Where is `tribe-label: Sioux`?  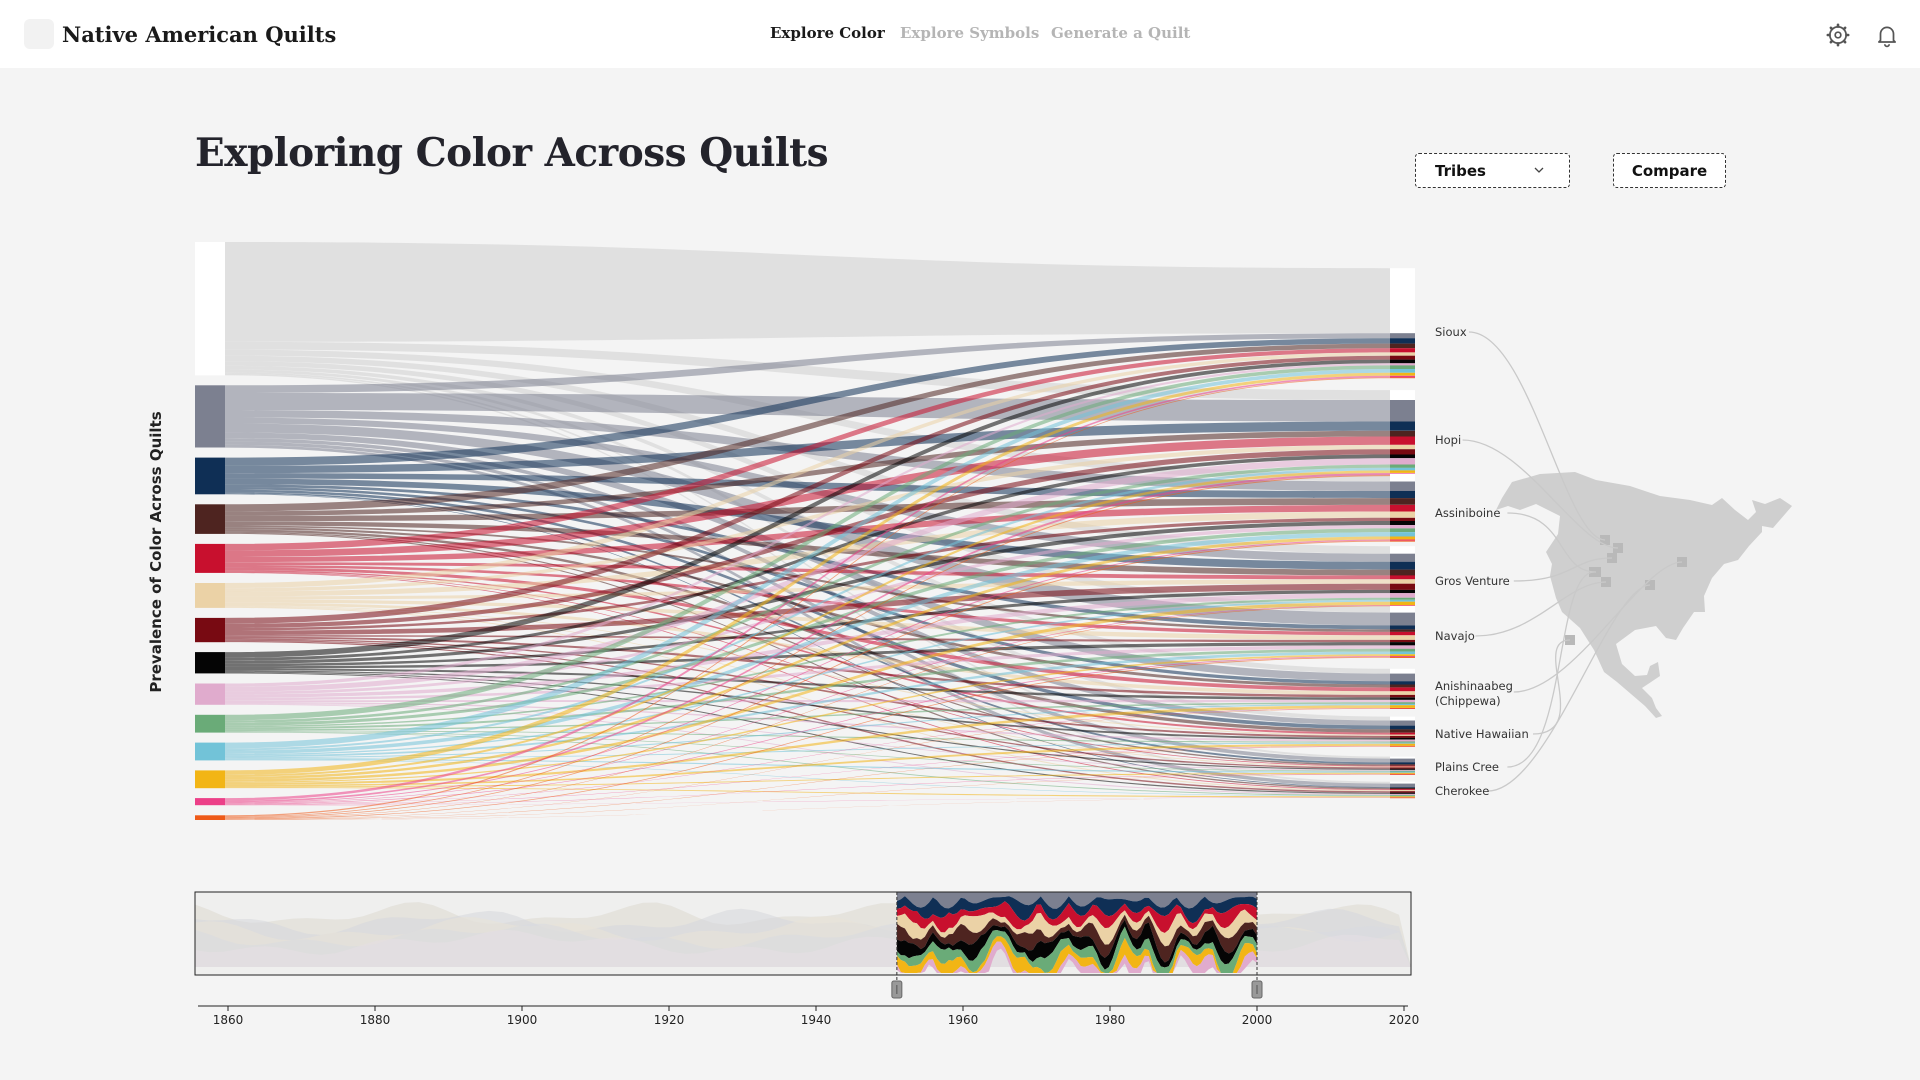
tribe-label: Sioux is located at coordinates (1451, 332).